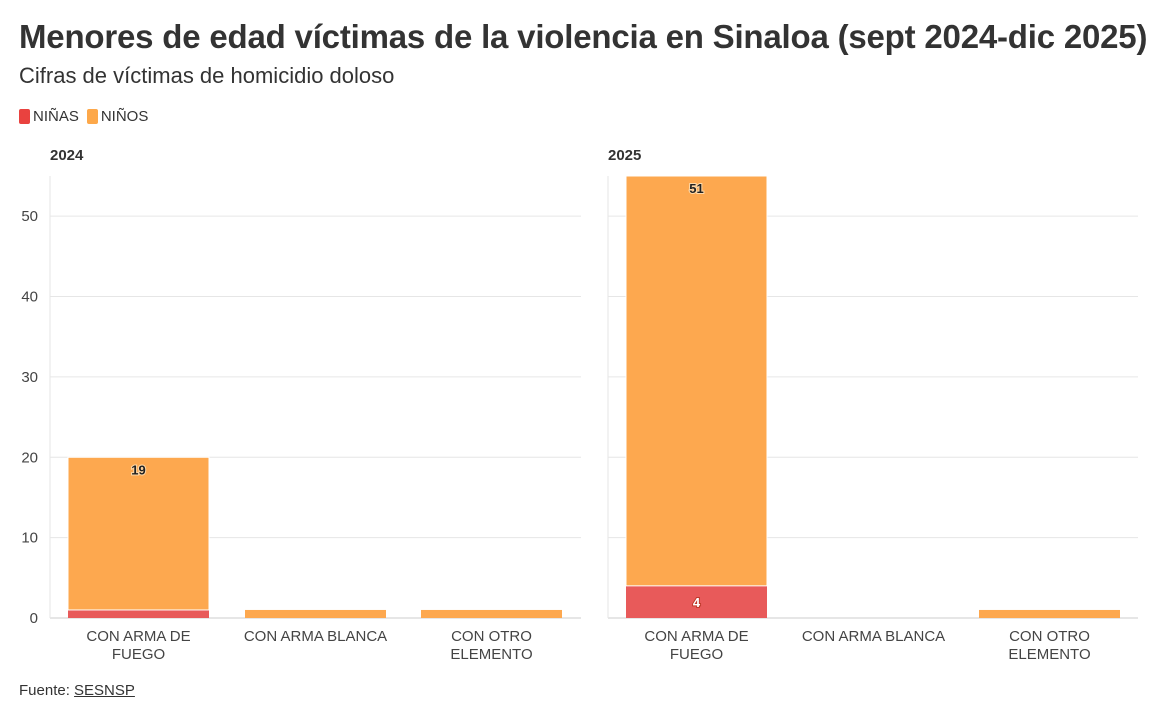 This screenshot has width=1158, height=716. Describe the element at coordinates (696, 381) in the screenshot. I see `bar-ninos-2025-con-arma-de-fuego` at that location.